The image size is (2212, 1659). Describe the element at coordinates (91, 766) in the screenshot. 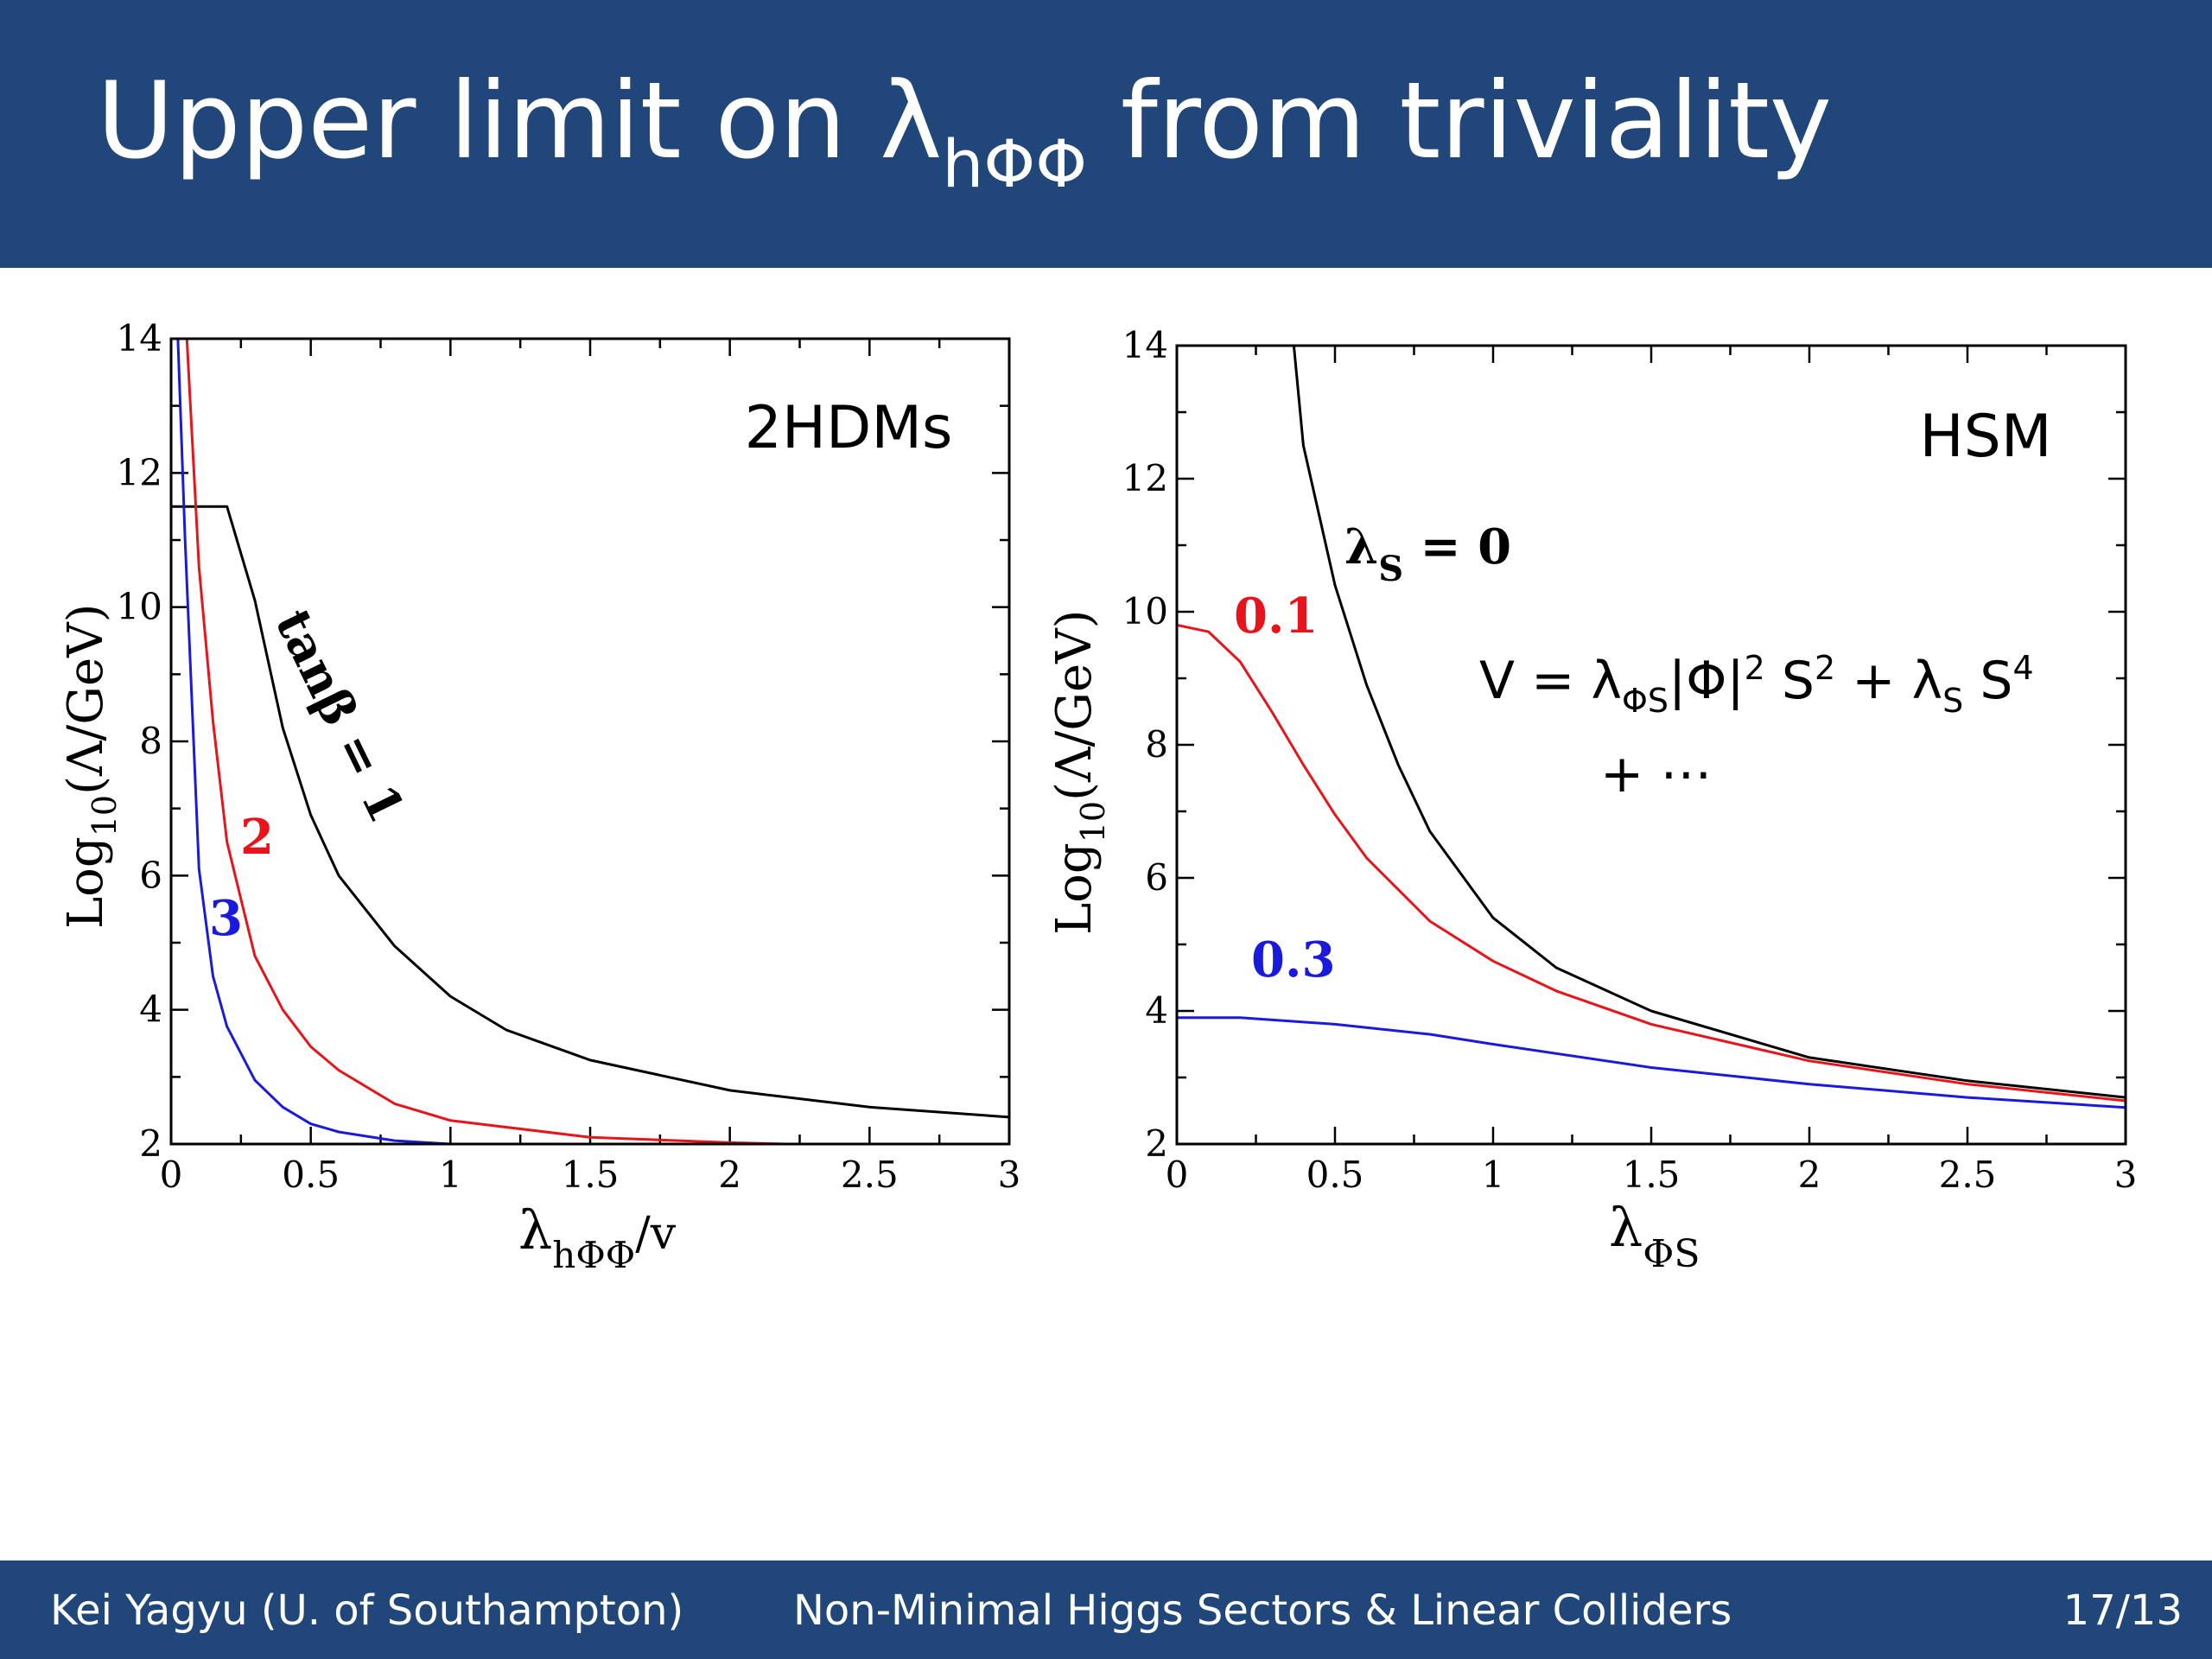

I see `y-axis-label-2hdms: Log10(Λ/GeV)` at that location.